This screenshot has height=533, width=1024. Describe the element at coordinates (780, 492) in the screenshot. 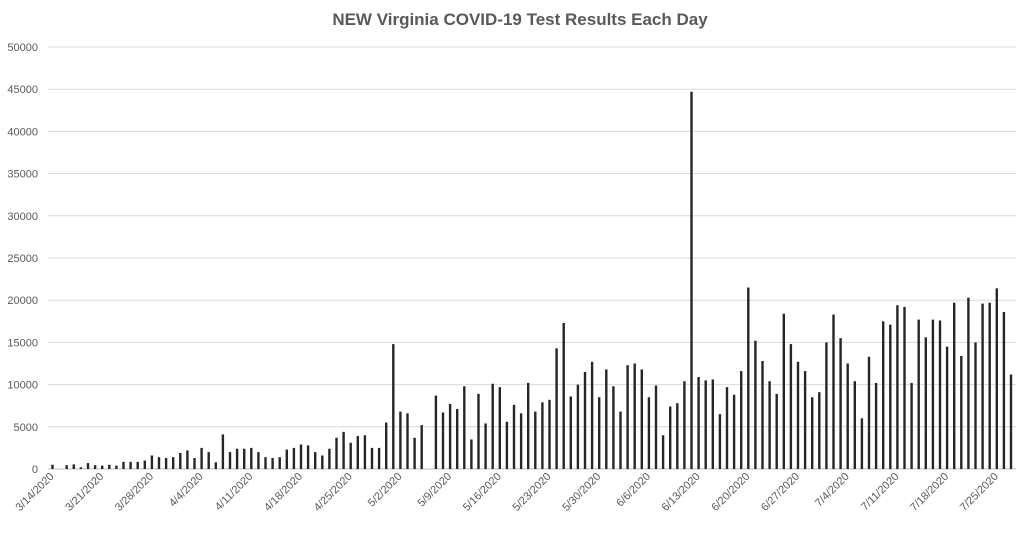

I see `x-tick-label: 6/27/2020` at that location.